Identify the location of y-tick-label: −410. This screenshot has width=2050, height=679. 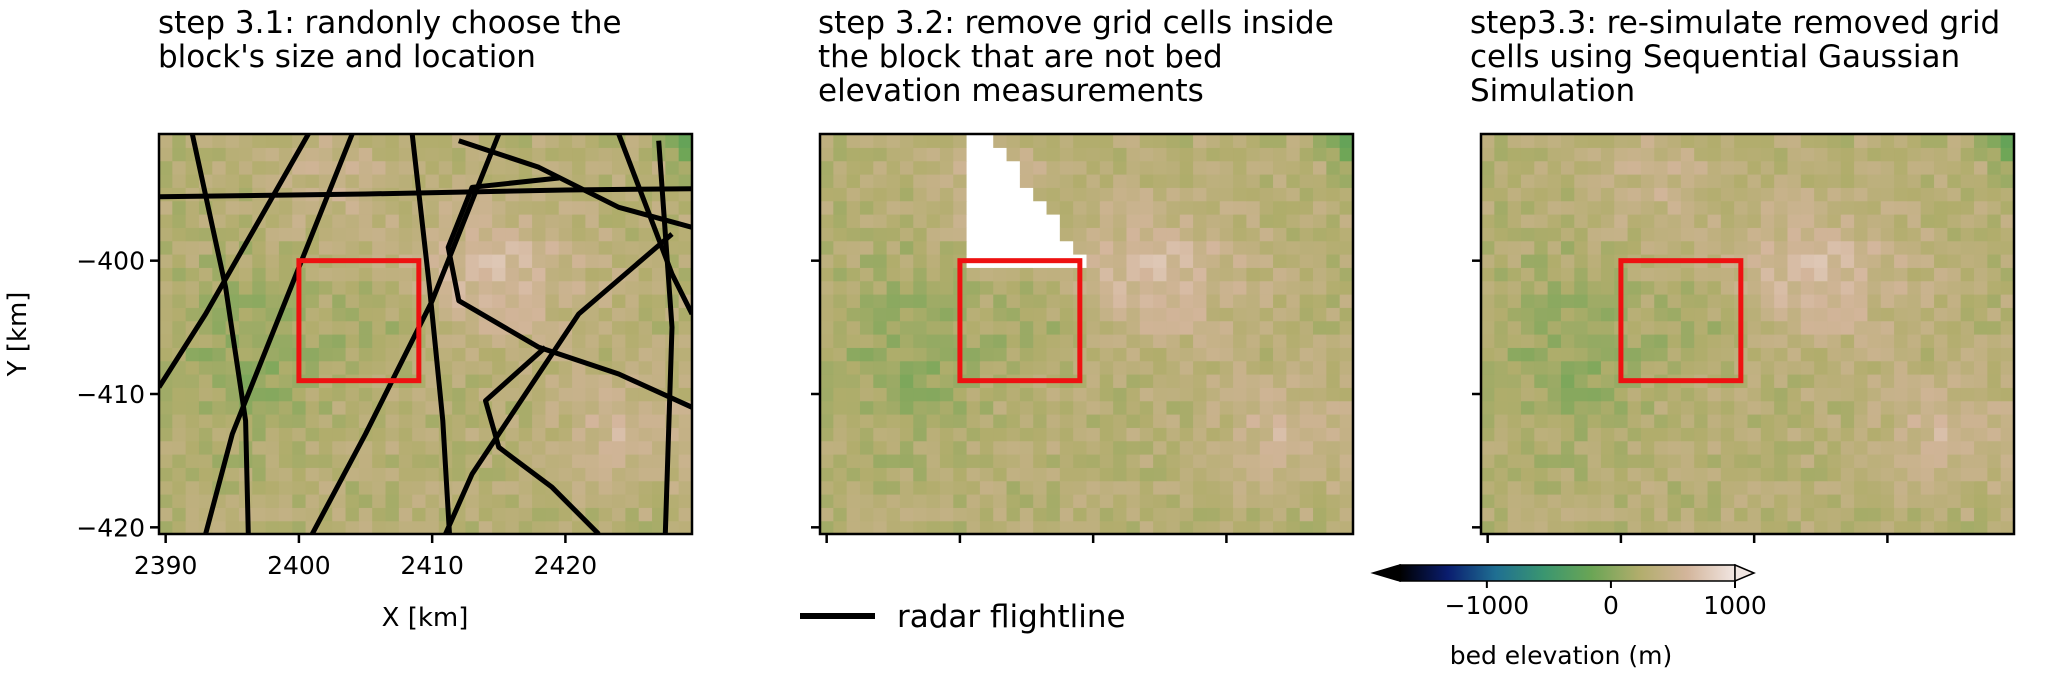
(110, 394).